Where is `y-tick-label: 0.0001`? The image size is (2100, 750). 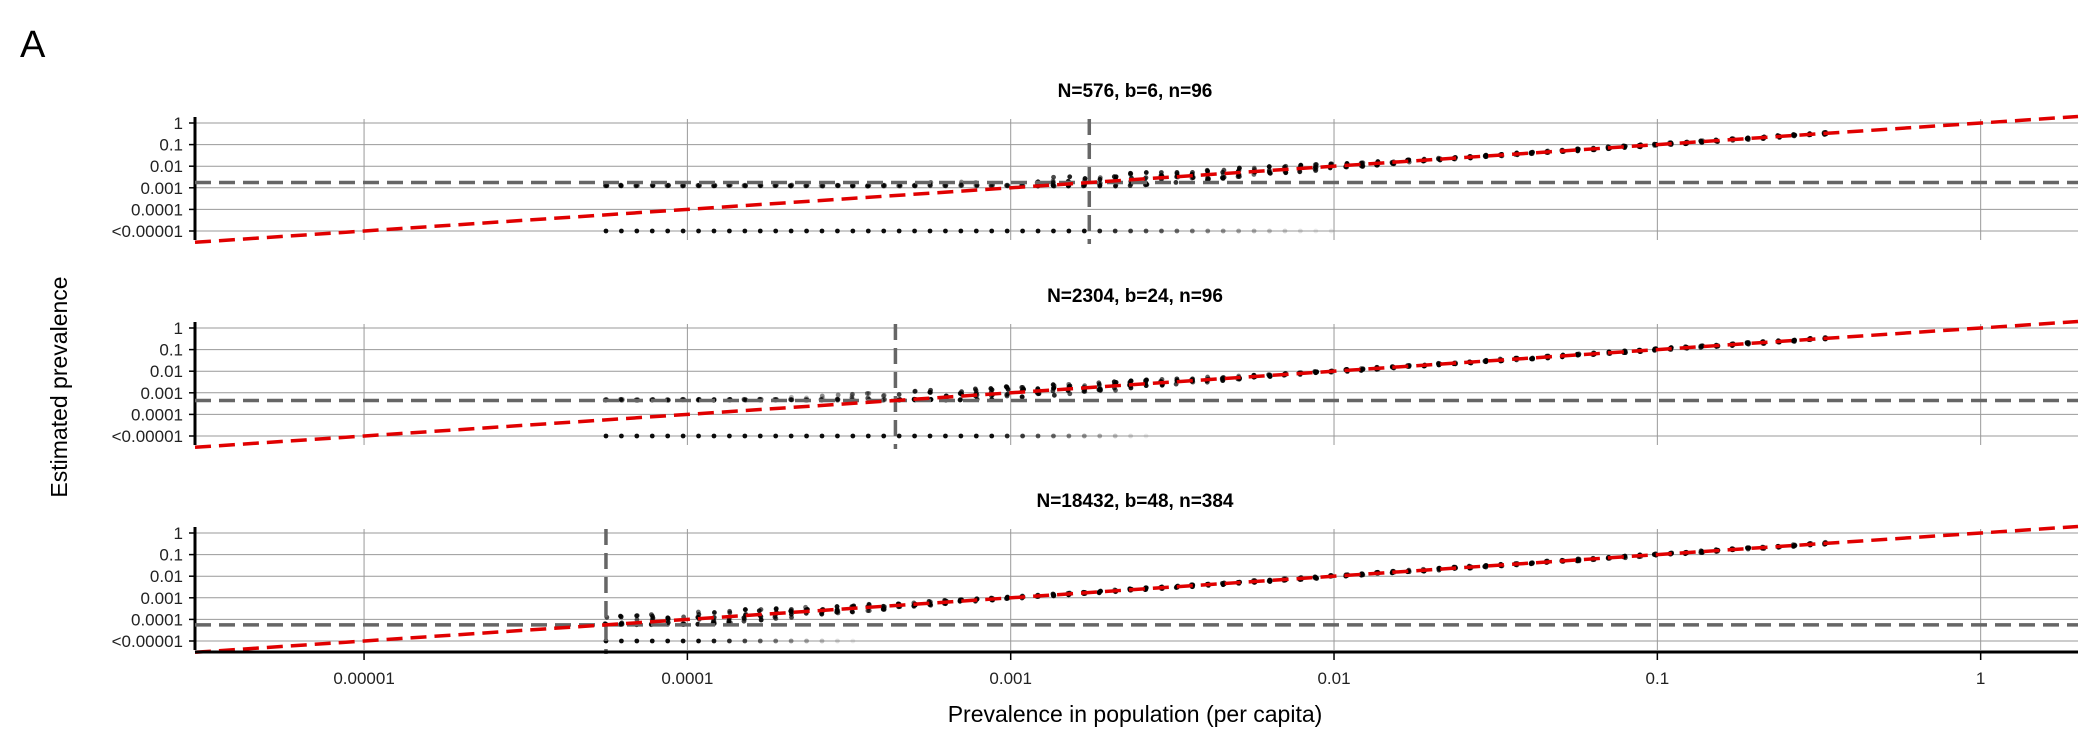 y-tick-label: 0.0001 is located at coordinates (157, 414).